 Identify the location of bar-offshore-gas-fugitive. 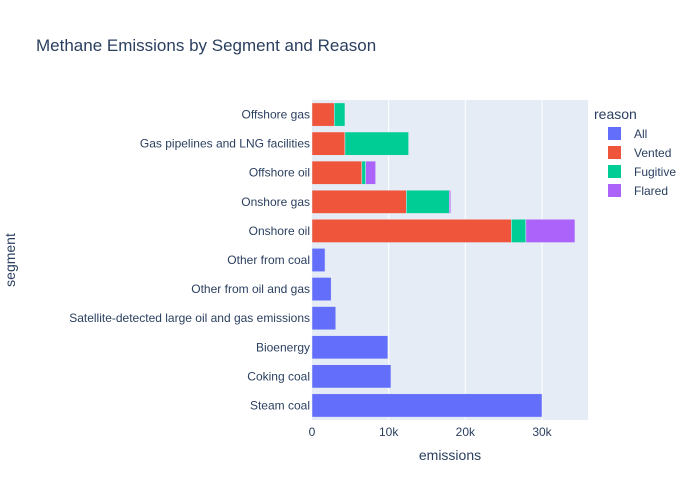
(339, 114).